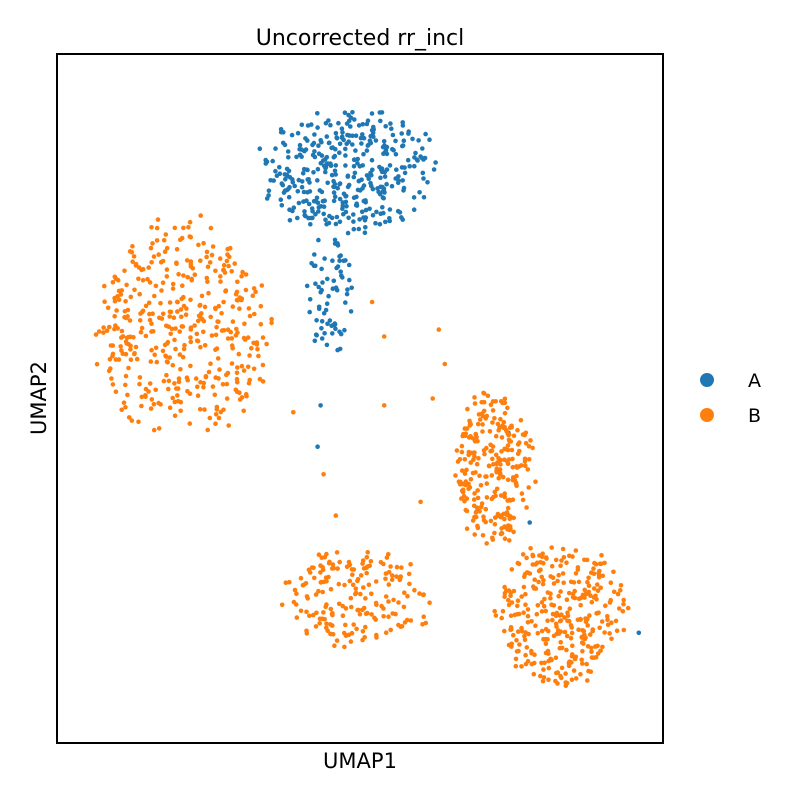 This screenshot has width=800, height=800. What do you see at coordinates (39, 398) in the screenshot?
I see `y-axis-label: UMAP2` at bounding box center [39, 398].